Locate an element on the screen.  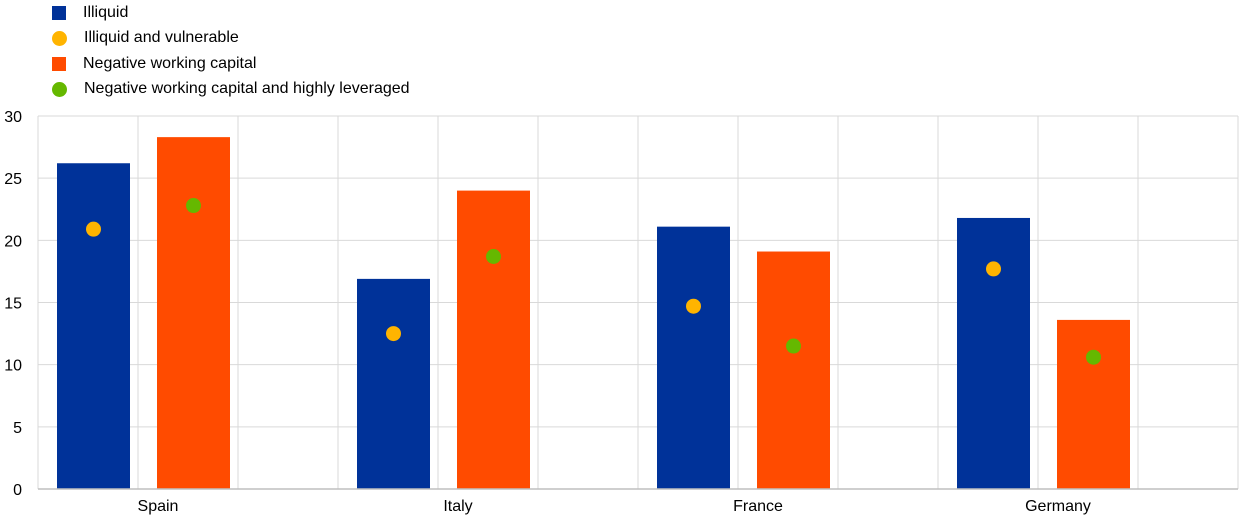
bar-illiquid-germany is located at coordinates (993, 353).